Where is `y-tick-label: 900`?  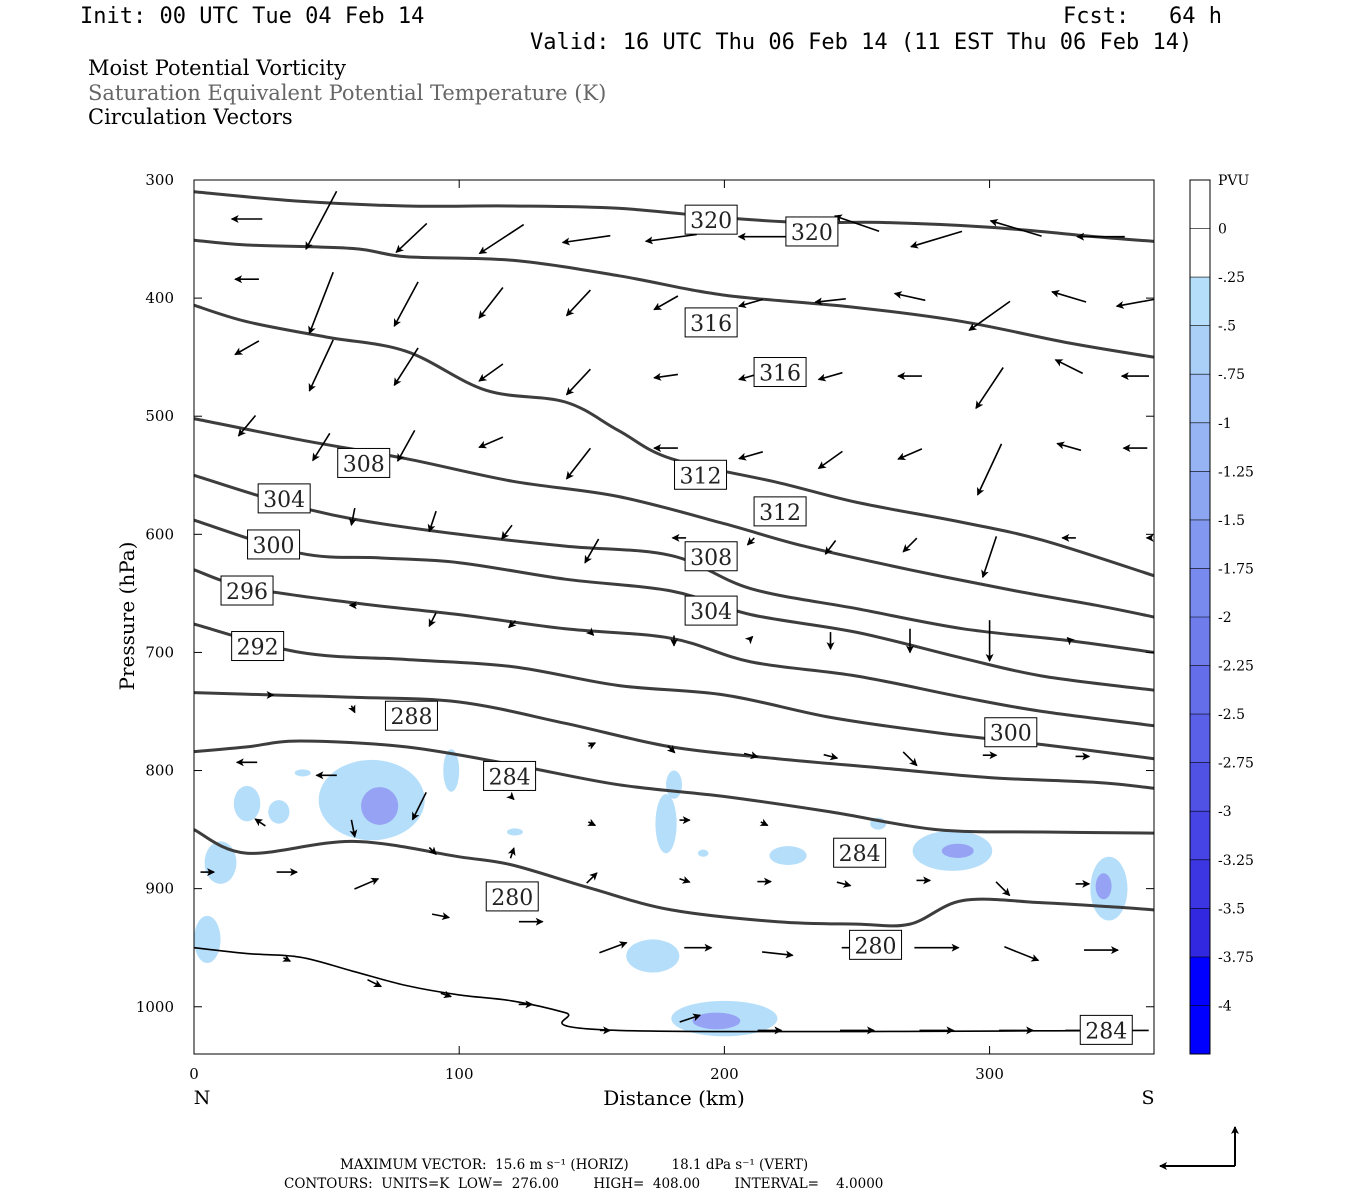
y-tick-label: 900 is located at coordinates (159, 889).